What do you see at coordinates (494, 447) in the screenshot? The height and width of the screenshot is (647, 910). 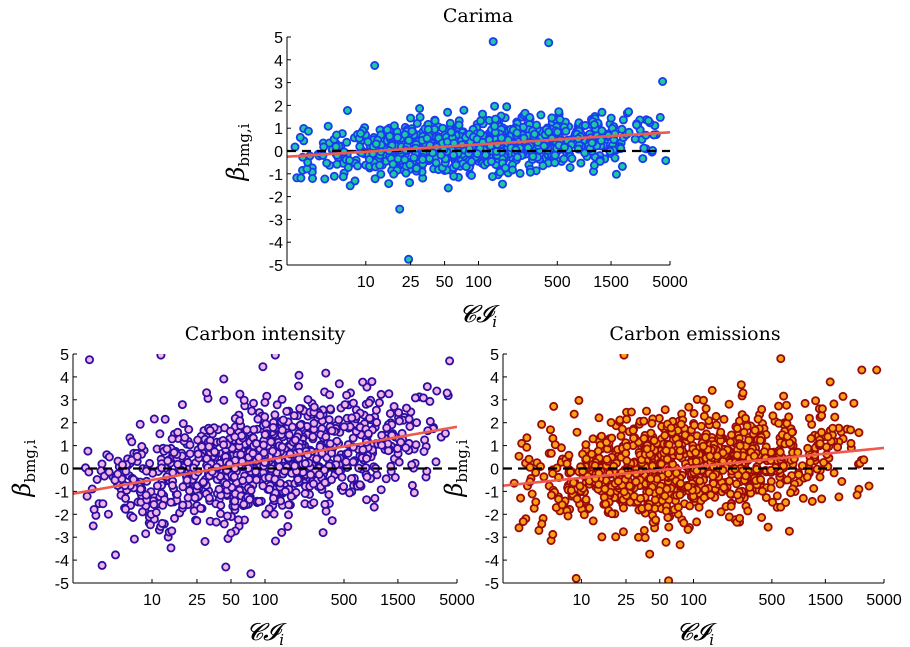 I see `y-tick-label: 1` at bounding box center [494, 447].